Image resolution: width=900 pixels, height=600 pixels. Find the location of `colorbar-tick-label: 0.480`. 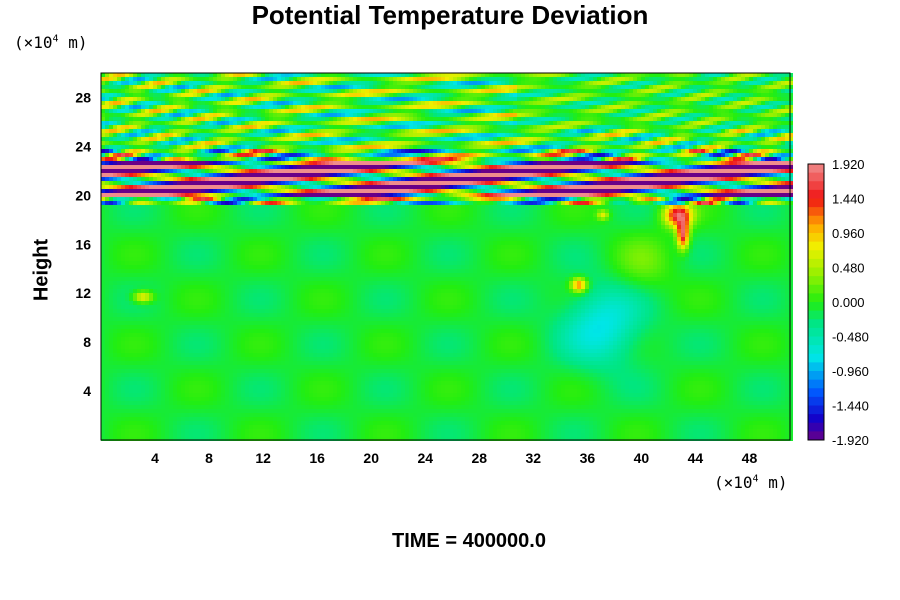

colorbar-tick-label: 0.480 is located at coordinates (848, 268).